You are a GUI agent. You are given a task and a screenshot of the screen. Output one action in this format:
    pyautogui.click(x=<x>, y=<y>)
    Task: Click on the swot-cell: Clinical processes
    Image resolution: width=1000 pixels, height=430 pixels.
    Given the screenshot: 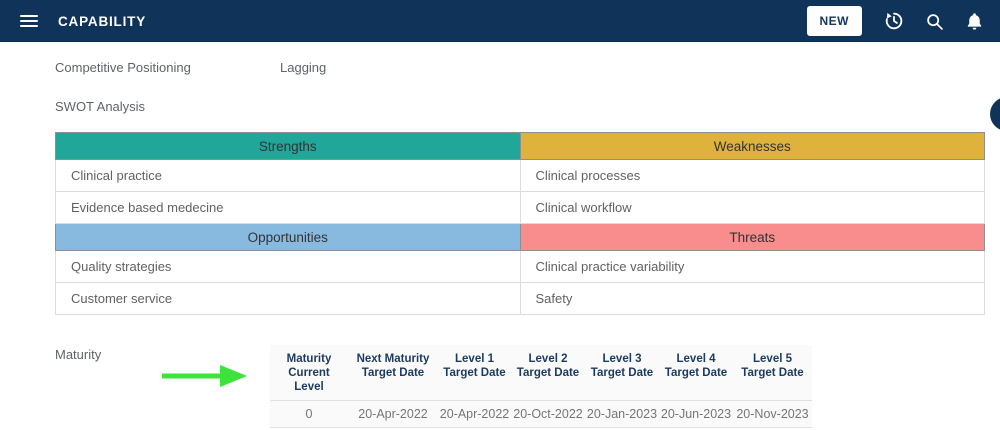 What is the action you would take?
    pyautogui.click(x=752, y=175)
    